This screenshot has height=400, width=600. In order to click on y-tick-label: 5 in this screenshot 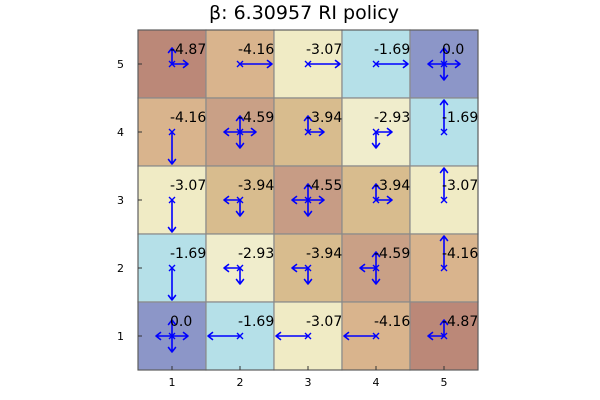, I will do `click(120, 64)`.